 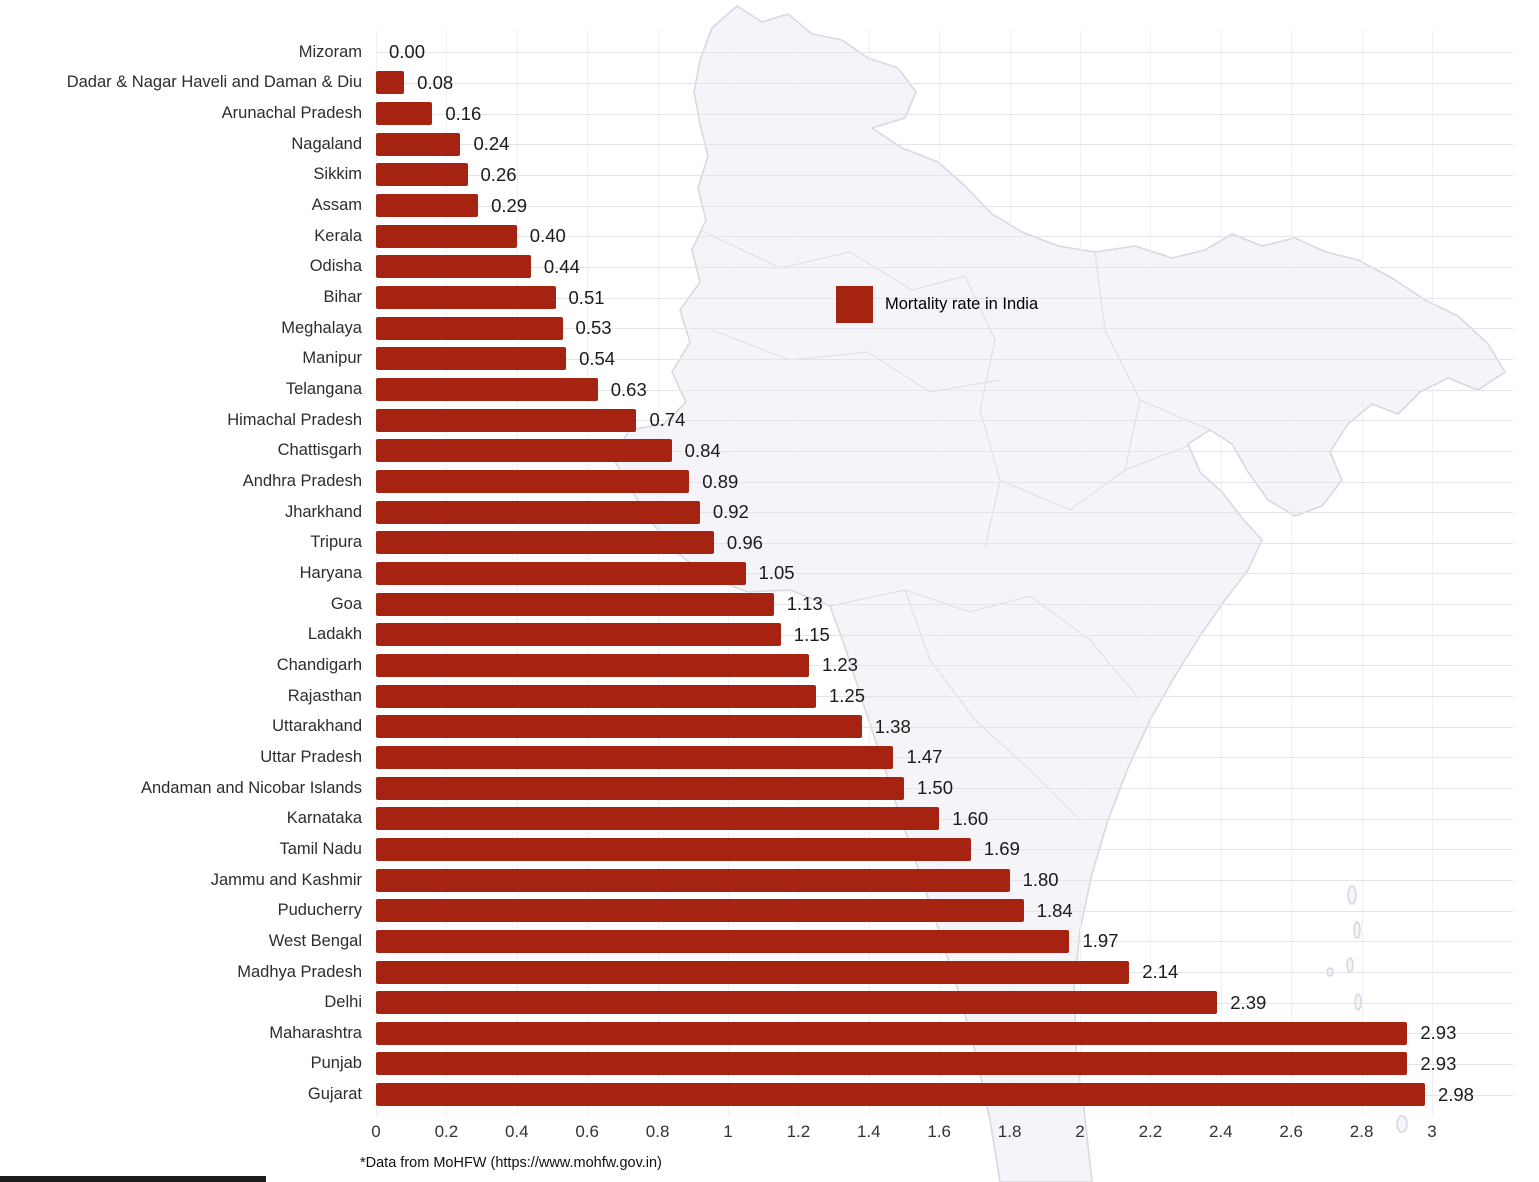 I want to click on bar-label: Uttar Pradesh, so click(x=311, y=756).